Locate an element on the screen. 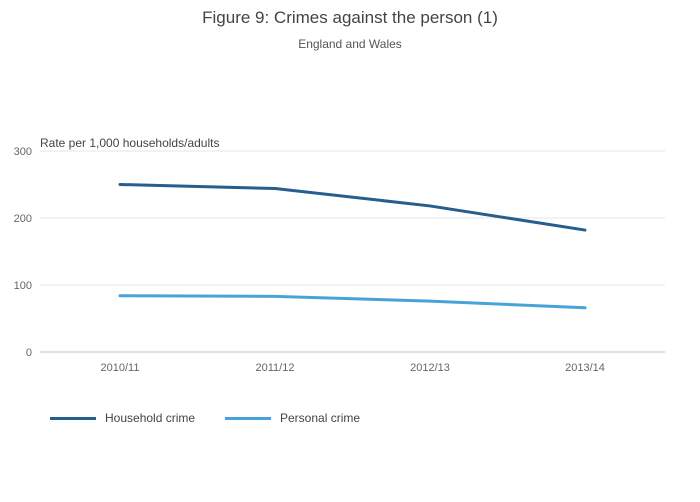 The height and width of the screenshot is (502, 700). y-tick-label: 300 is located at coordinates (23, 152).